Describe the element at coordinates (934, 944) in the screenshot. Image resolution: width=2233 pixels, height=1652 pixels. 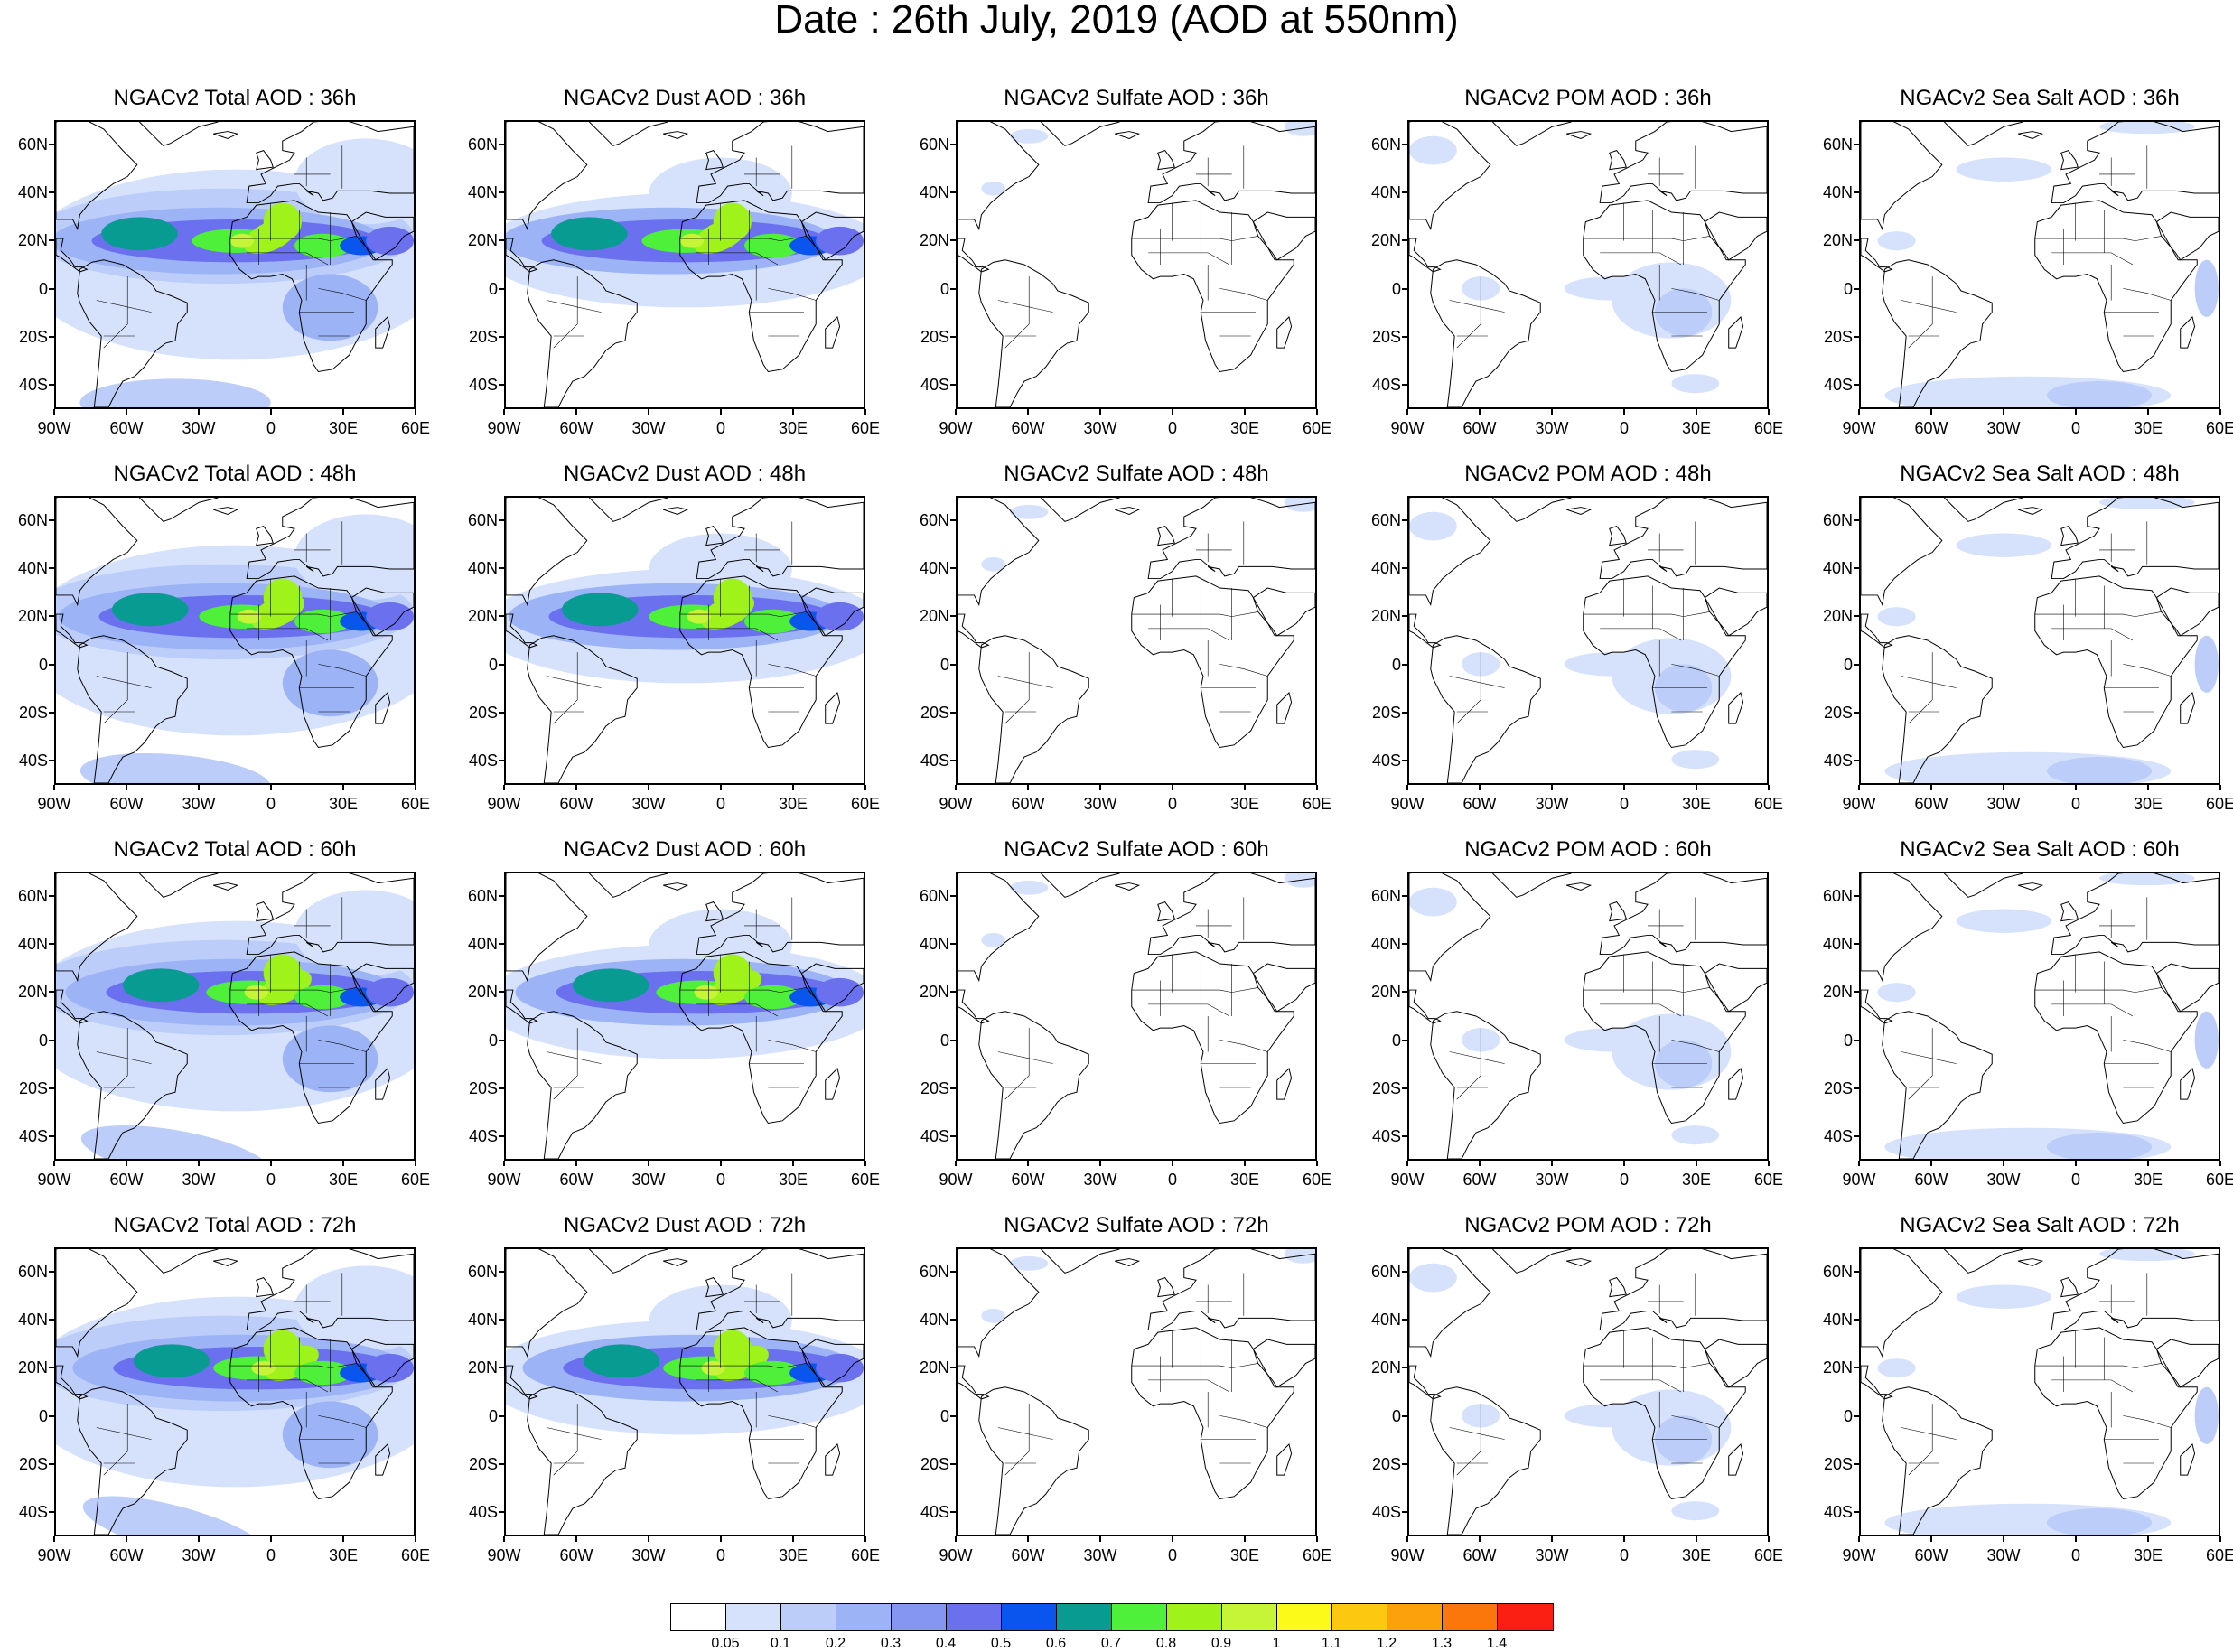
I see `lat-tick-label: 40N` at that location.